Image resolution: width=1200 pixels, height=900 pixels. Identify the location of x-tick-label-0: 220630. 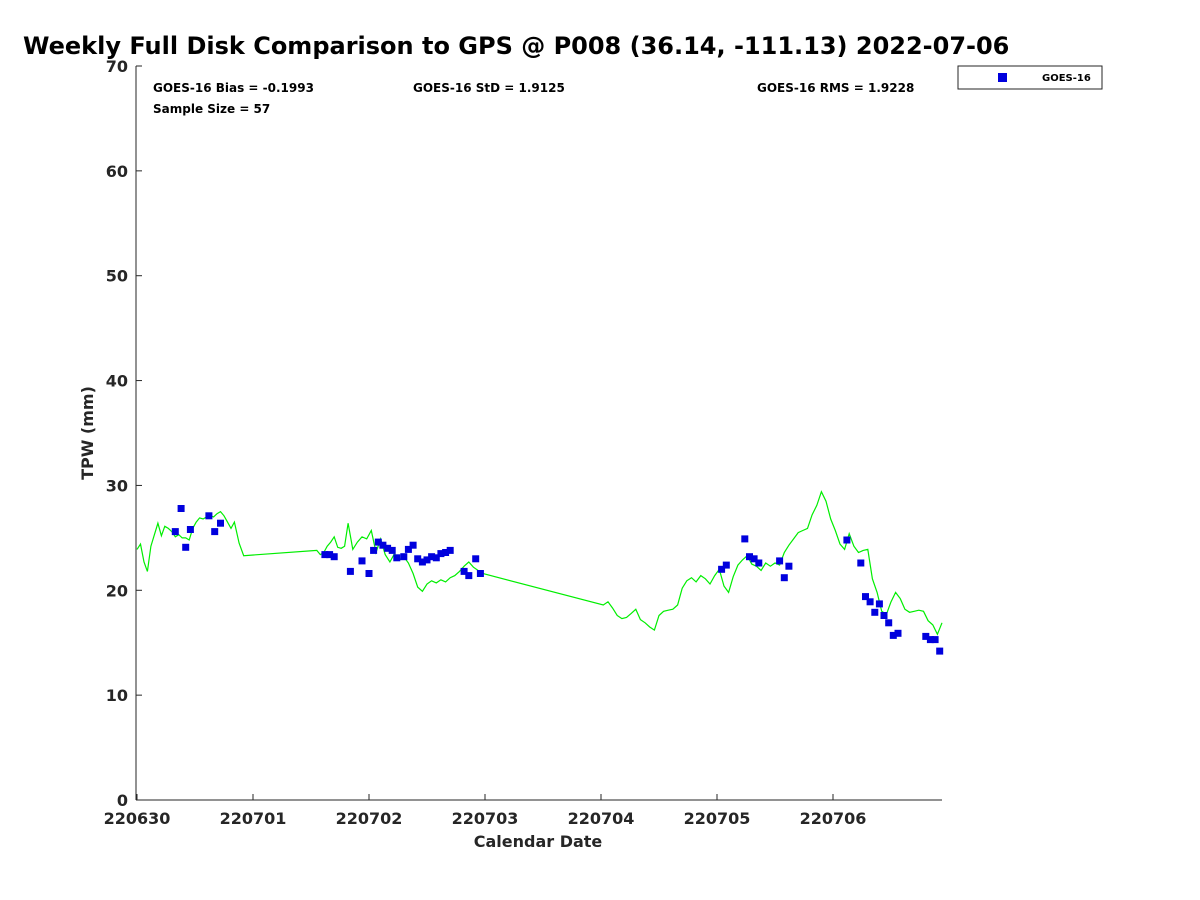
(137, 818).